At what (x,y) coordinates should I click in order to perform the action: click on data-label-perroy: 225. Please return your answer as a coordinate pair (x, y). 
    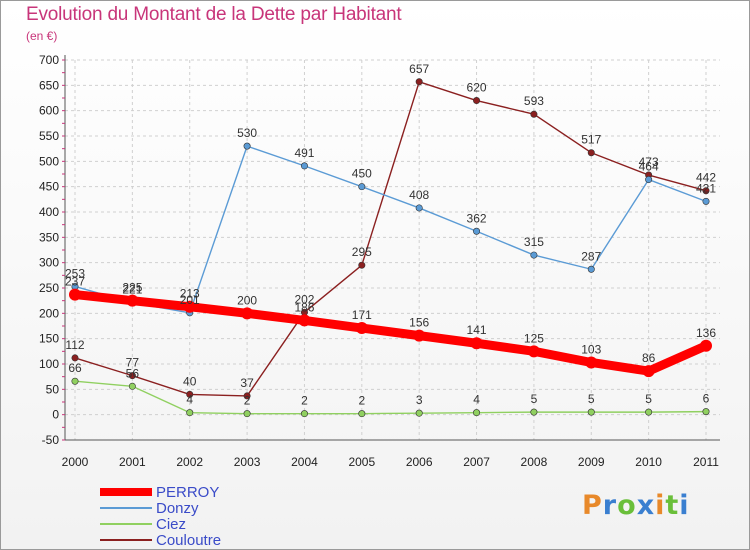
    Looking at the image, I should click on (132, 288).